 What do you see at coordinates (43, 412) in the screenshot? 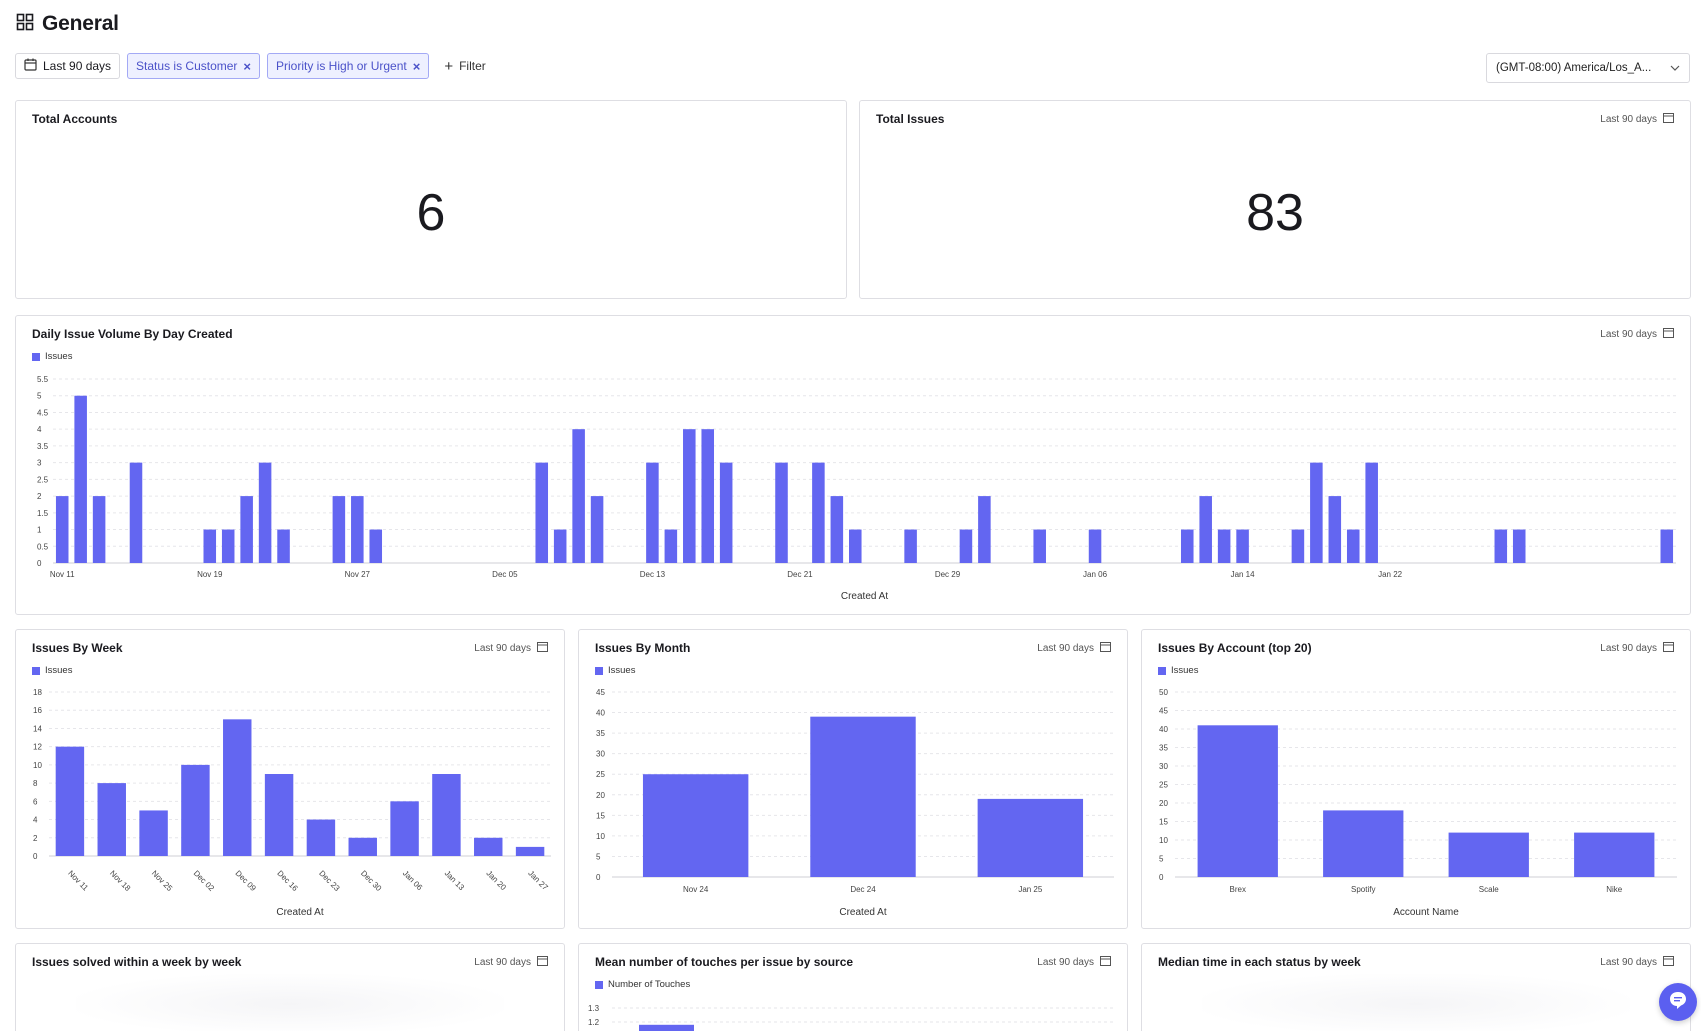
I see `y-tick-label: 4.5` at bounding box center [43, 412].